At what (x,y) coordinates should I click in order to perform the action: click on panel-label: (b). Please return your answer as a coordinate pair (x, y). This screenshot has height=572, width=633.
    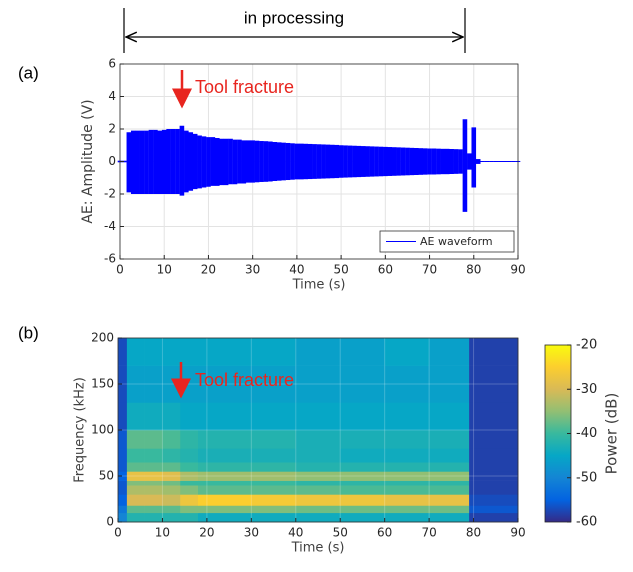
    Looking at the image, I should click on (28, 332).